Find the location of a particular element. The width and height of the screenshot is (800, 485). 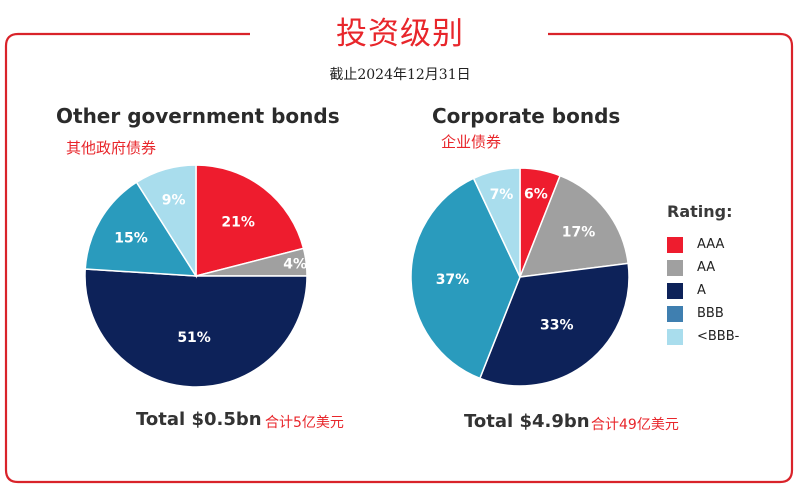

legend-label: <BBB- is located at coordinates (718, 336).